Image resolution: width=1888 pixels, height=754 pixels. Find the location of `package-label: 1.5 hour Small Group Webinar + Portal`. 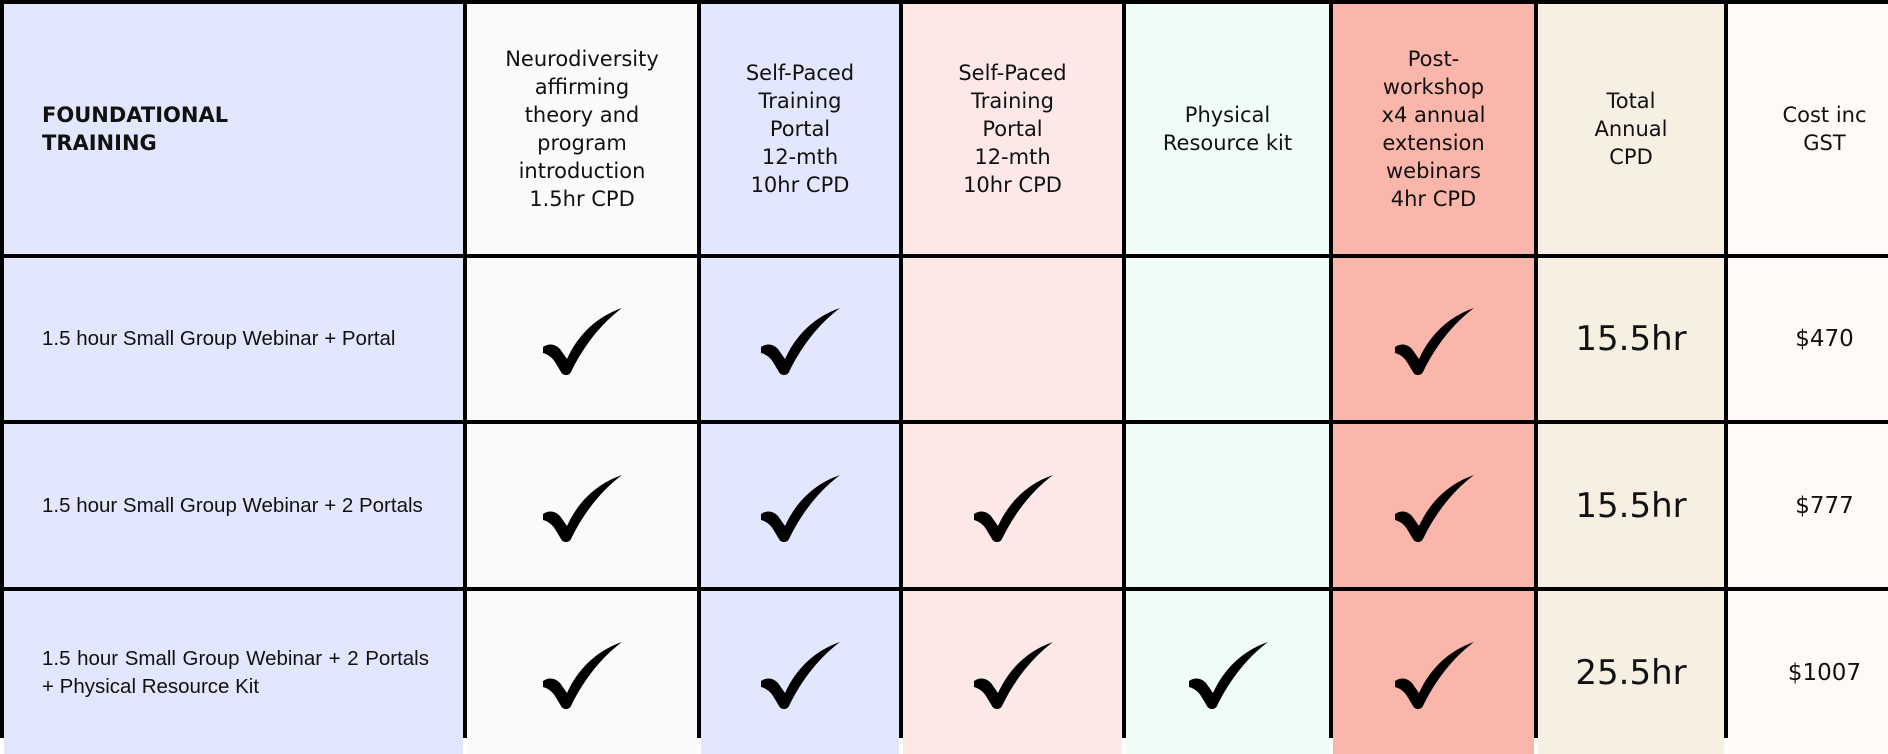

package-label: 1.5 hour Small Group Webinar + Portal is located at coordinates (219, 338).